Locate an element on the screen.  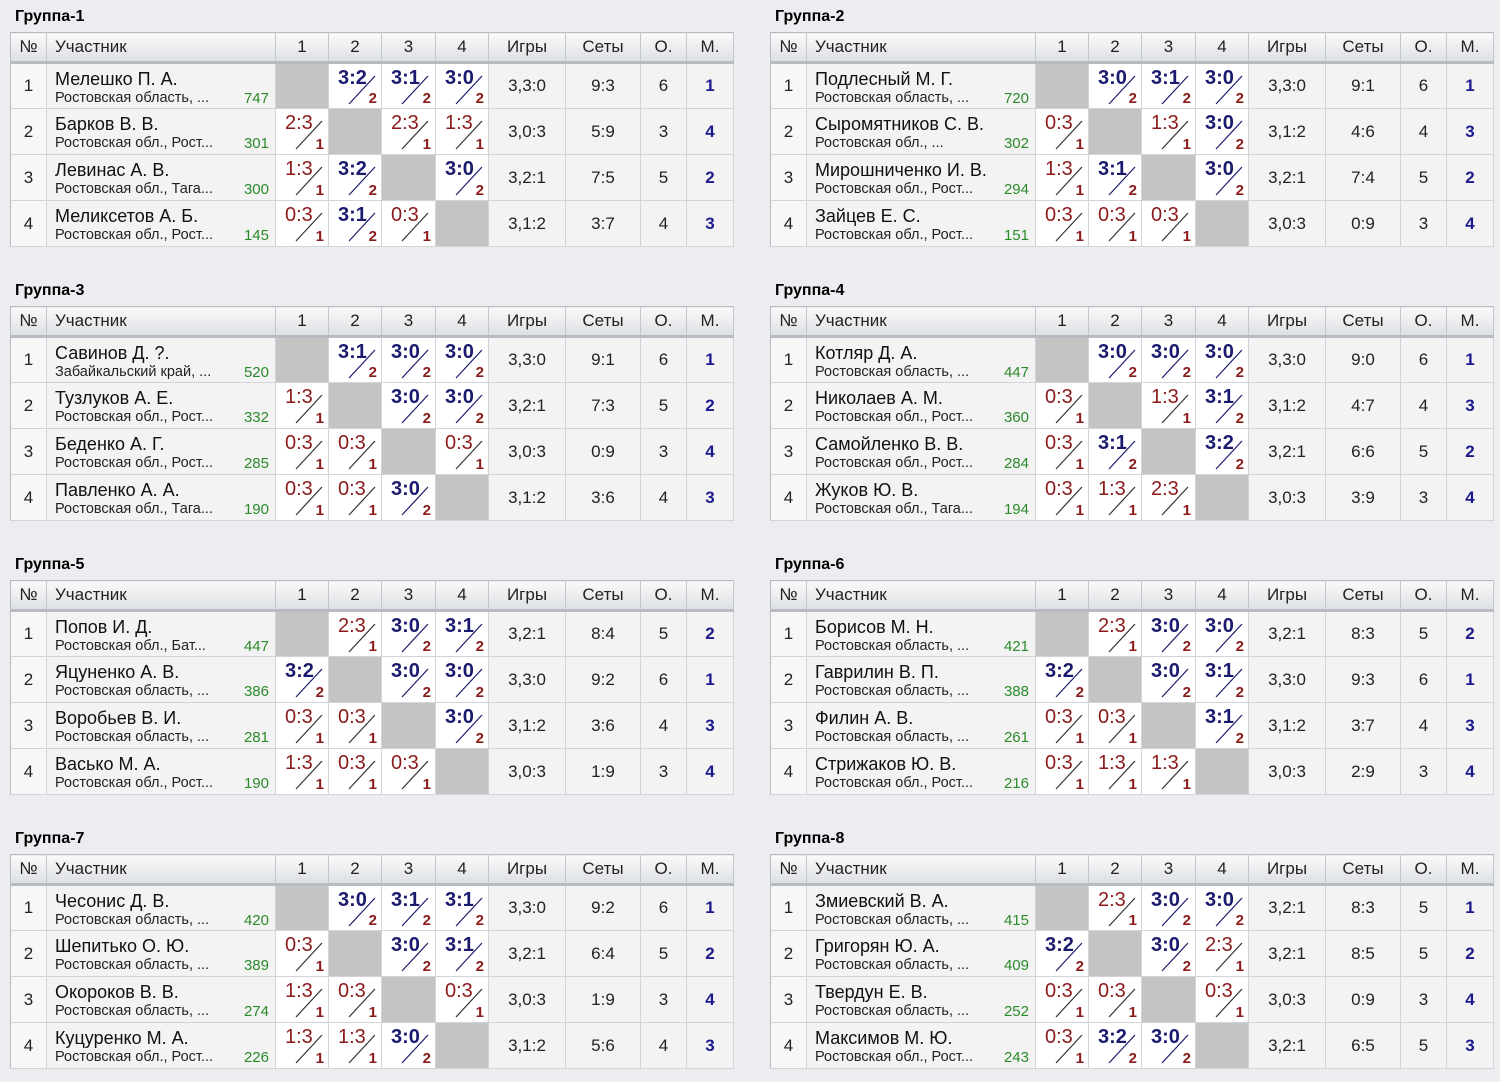
participant-name: Мирошниченко И. В. is located at coordinates (901, 170).